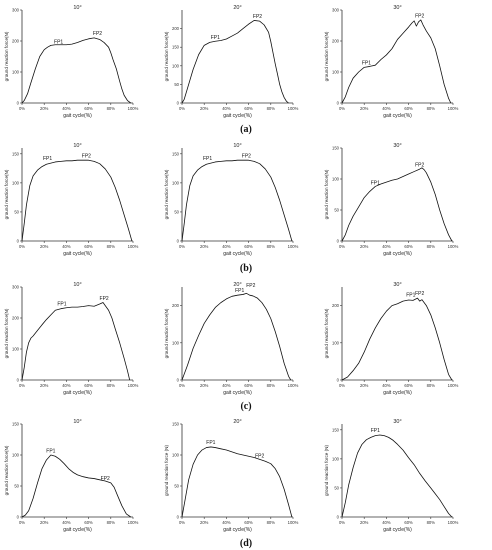 The width and height of the screenshot is (492, 550). Describe the element at coordinates (6, 470) in the screenshot. I see `panel-10-y-axis-label: ground reaction force(N)` at that location.